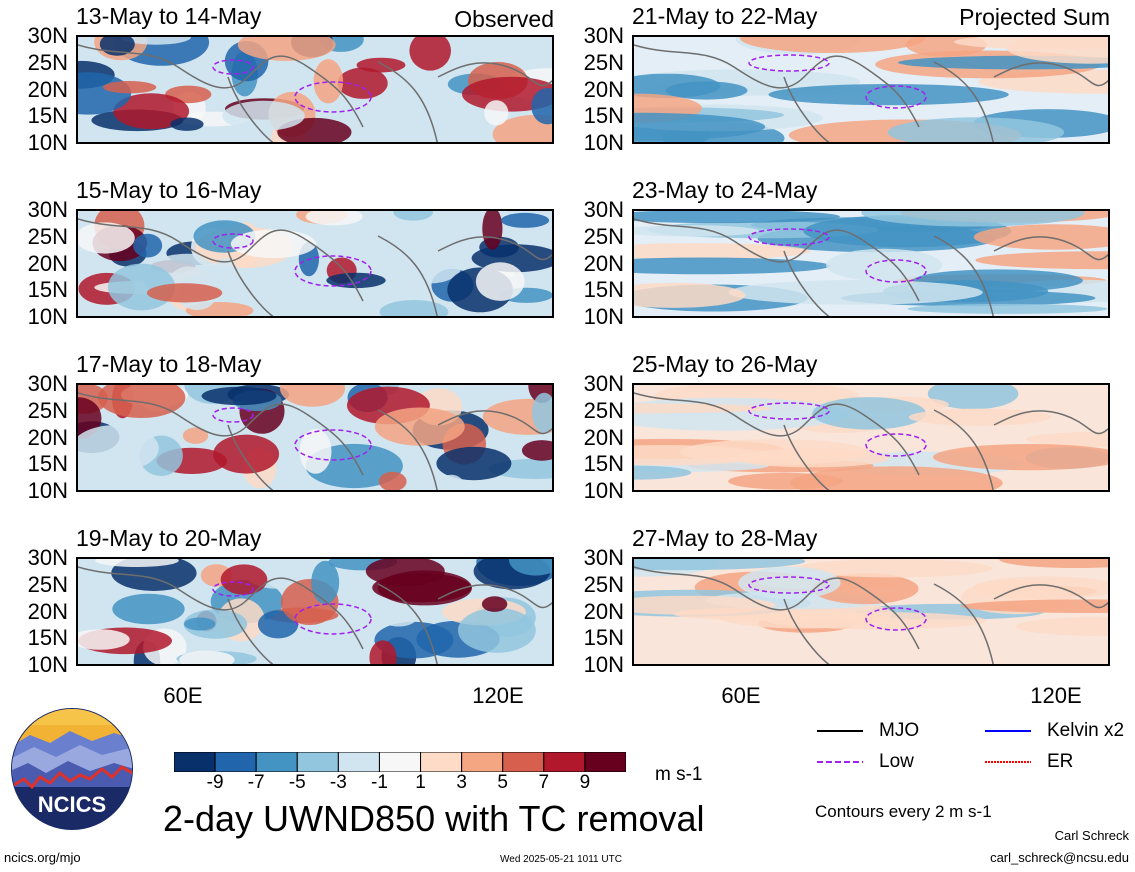  I want to click on contours-note: Contours every 2 m s-1, so click(903, 811).